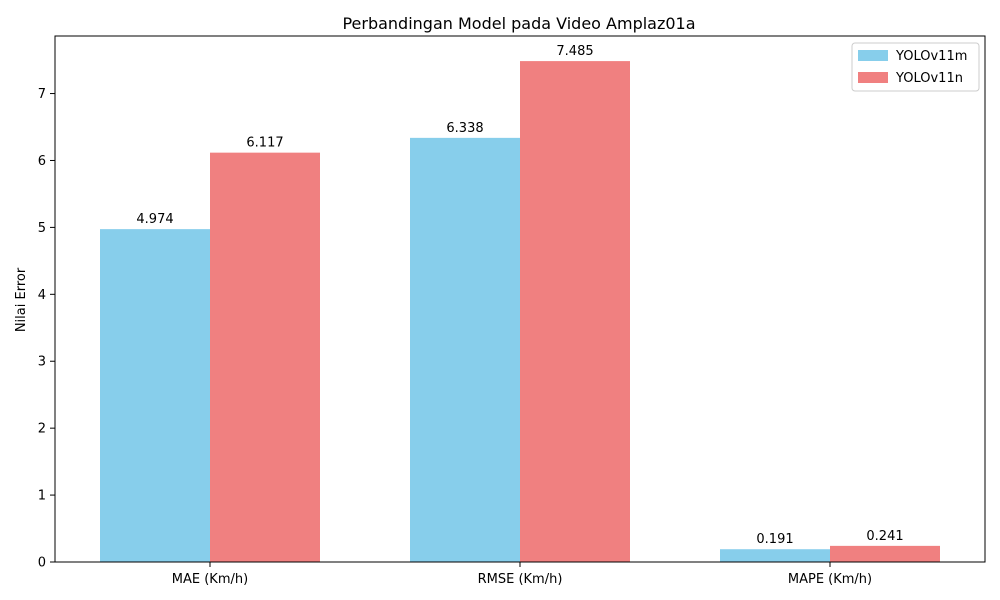 This screenshot has height=600, width=1000. What do you see at coordinates (574, 51) in the screenshot?
I see `data-label: 7.485` at bounding box center [574, 51].